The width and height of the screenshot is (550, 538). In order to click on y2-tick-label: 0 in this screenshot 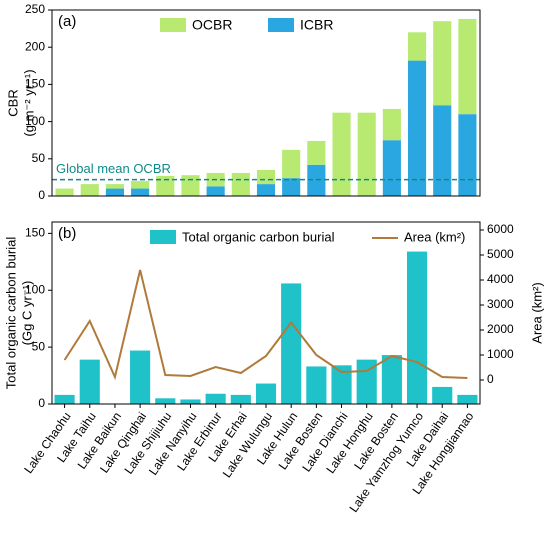, I will do `click(490, 379)`.